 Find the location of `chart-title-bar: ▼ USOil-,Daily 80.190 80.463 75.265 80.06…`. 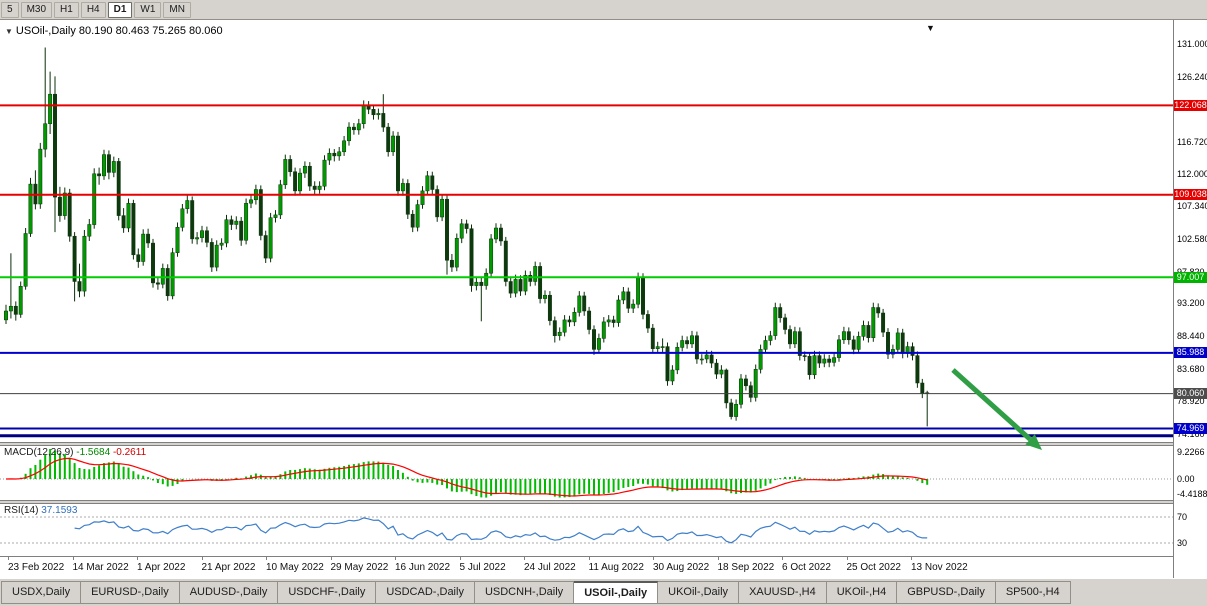

chart-title-bar: ▼ USOil-,Daily 80.190 80.463 75.265 80.06… is located at coordinates (114, 31).